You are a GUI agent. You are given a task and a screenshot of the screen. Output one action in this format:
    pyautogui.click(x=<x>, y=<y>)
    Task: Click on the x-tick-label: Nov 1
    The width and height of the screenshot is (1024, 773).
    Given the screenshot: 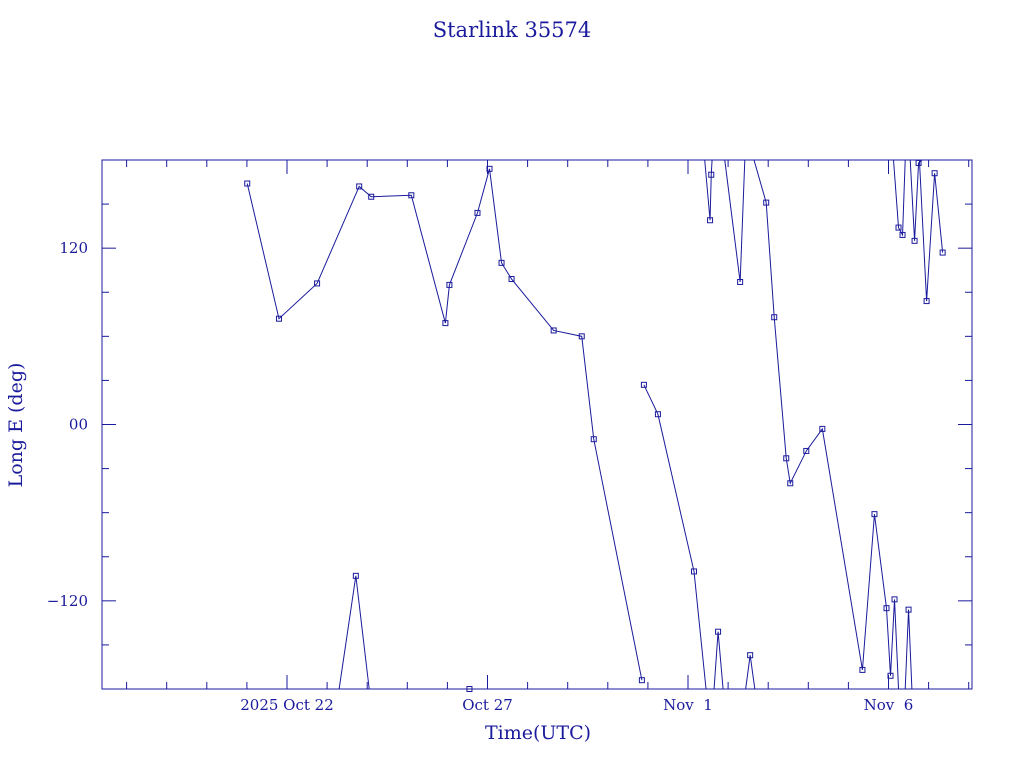 What is the action you would take?
    pyautogui.click(x=688, y=705)
    